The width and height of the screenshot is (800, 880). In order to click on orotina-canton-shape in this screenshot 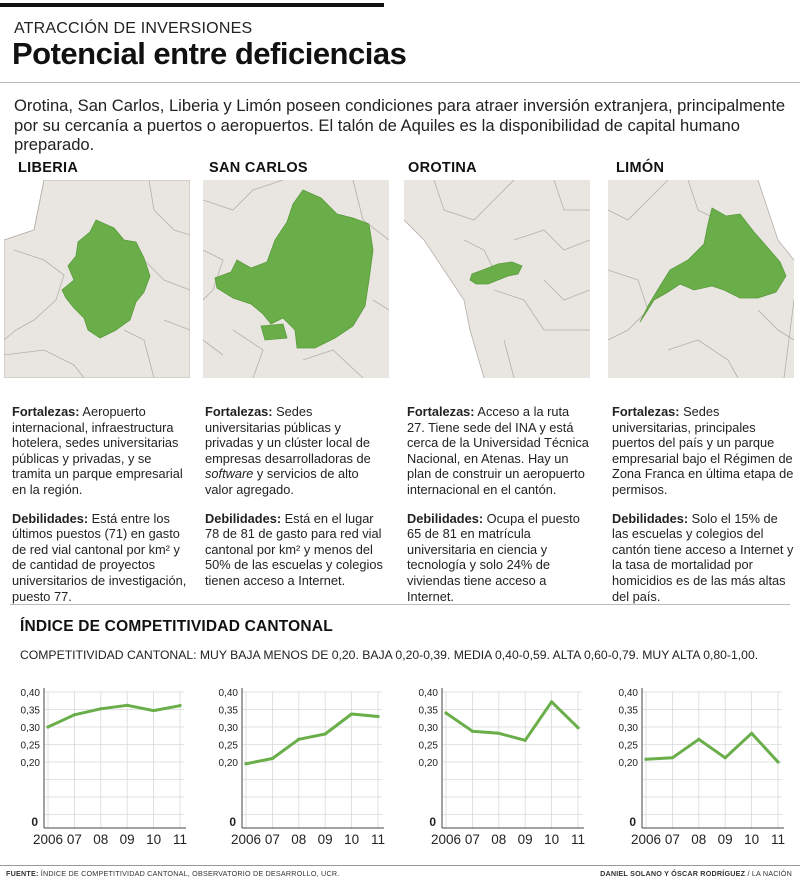, I will do `click(496, 273)`.